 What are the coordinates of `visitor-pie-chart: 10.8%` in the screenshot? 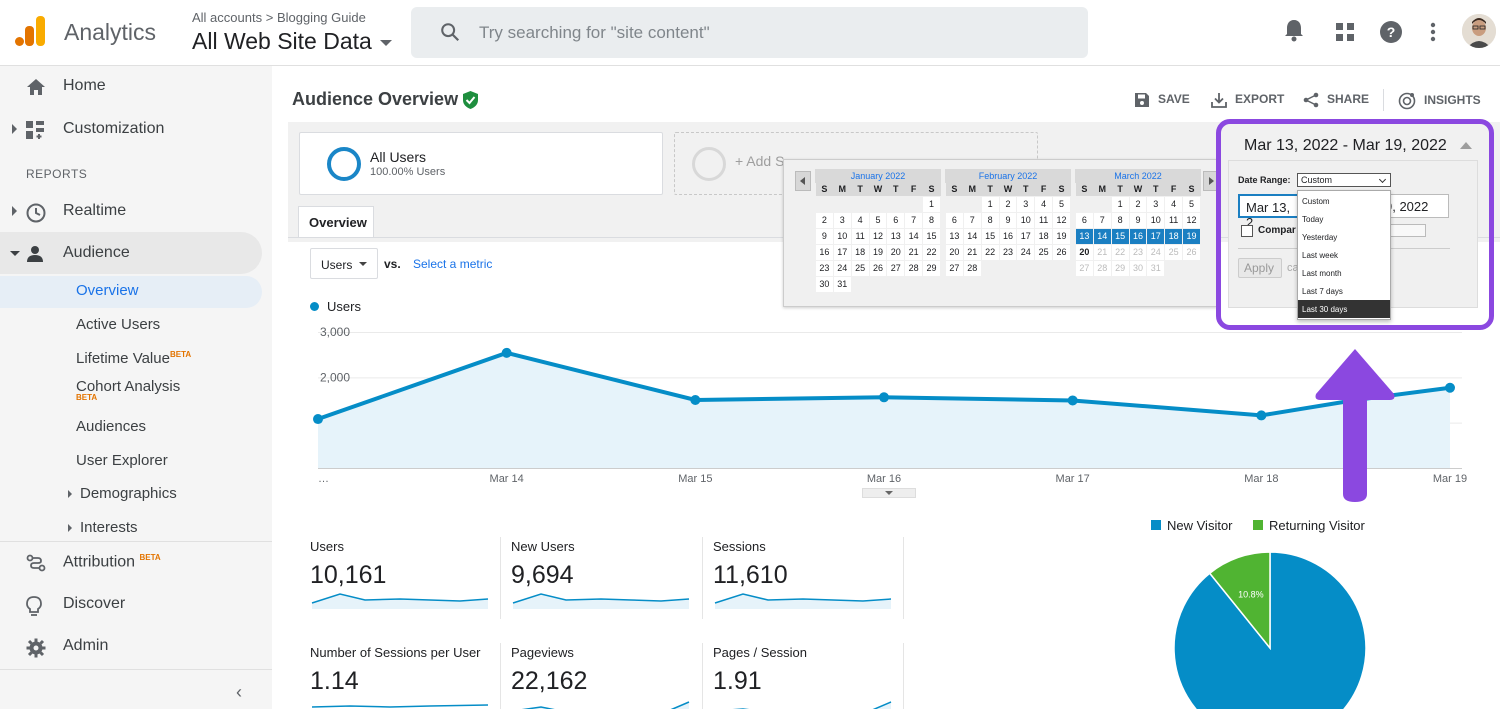 It's located at (1275, 624).